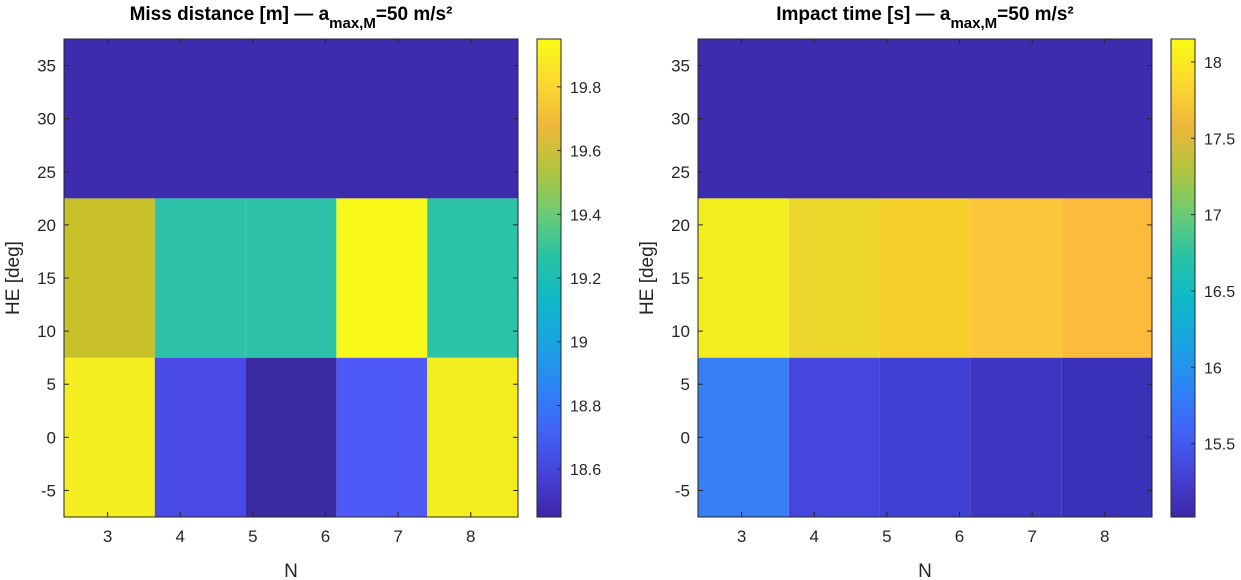  I want to click on colorbar-tick-label: 17, so click(1213, 216).